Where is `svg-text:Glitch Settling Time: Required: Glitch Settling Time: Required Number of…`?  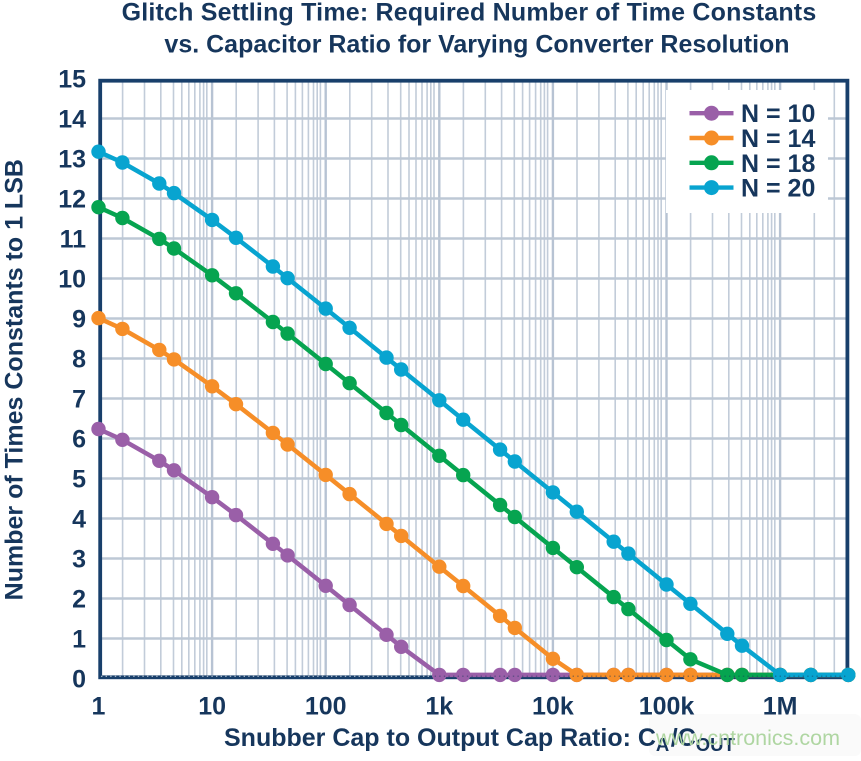
svg-text:Glitch Settling Time: Required: Glitch Settling Time: Required Number of… is located at coordinates (469, 13).